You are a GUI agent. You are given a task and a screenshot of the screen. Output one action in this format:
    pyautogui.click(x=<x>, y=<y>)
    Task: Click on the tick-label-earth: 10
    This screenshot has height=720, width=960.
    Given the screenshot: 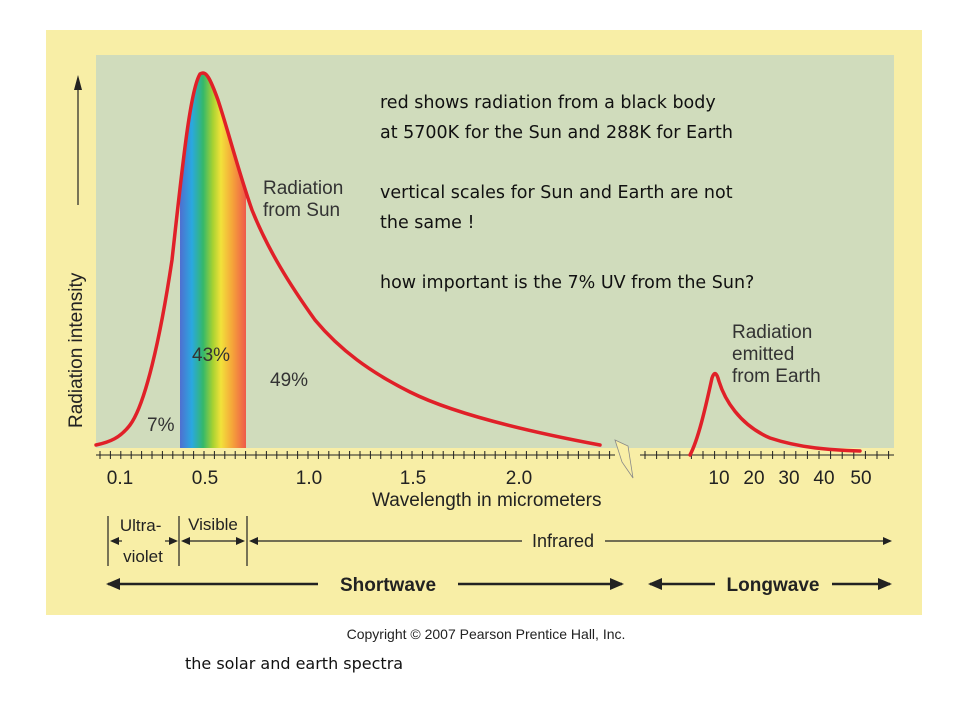 What is the action you would take?
    pyautogui.click(x=718, y=478)
    